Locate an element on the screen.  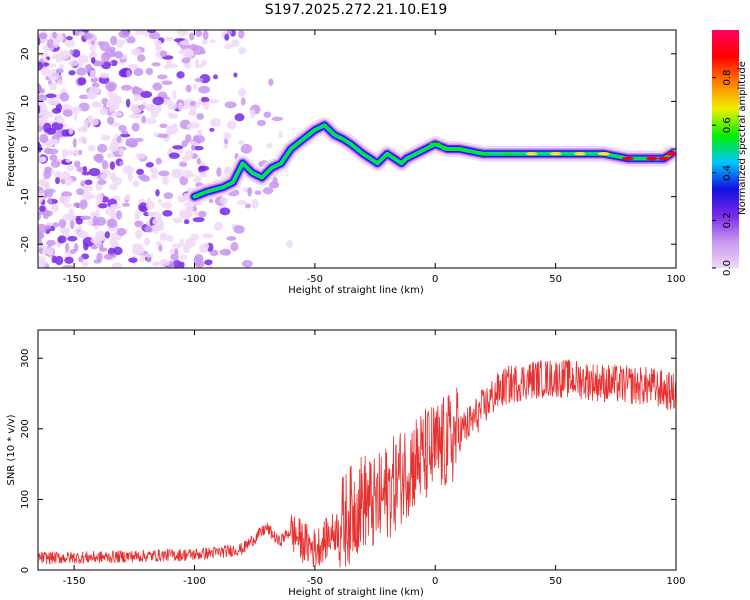
snr-x-tick-label: 0 is located at coordinates (435, 581).